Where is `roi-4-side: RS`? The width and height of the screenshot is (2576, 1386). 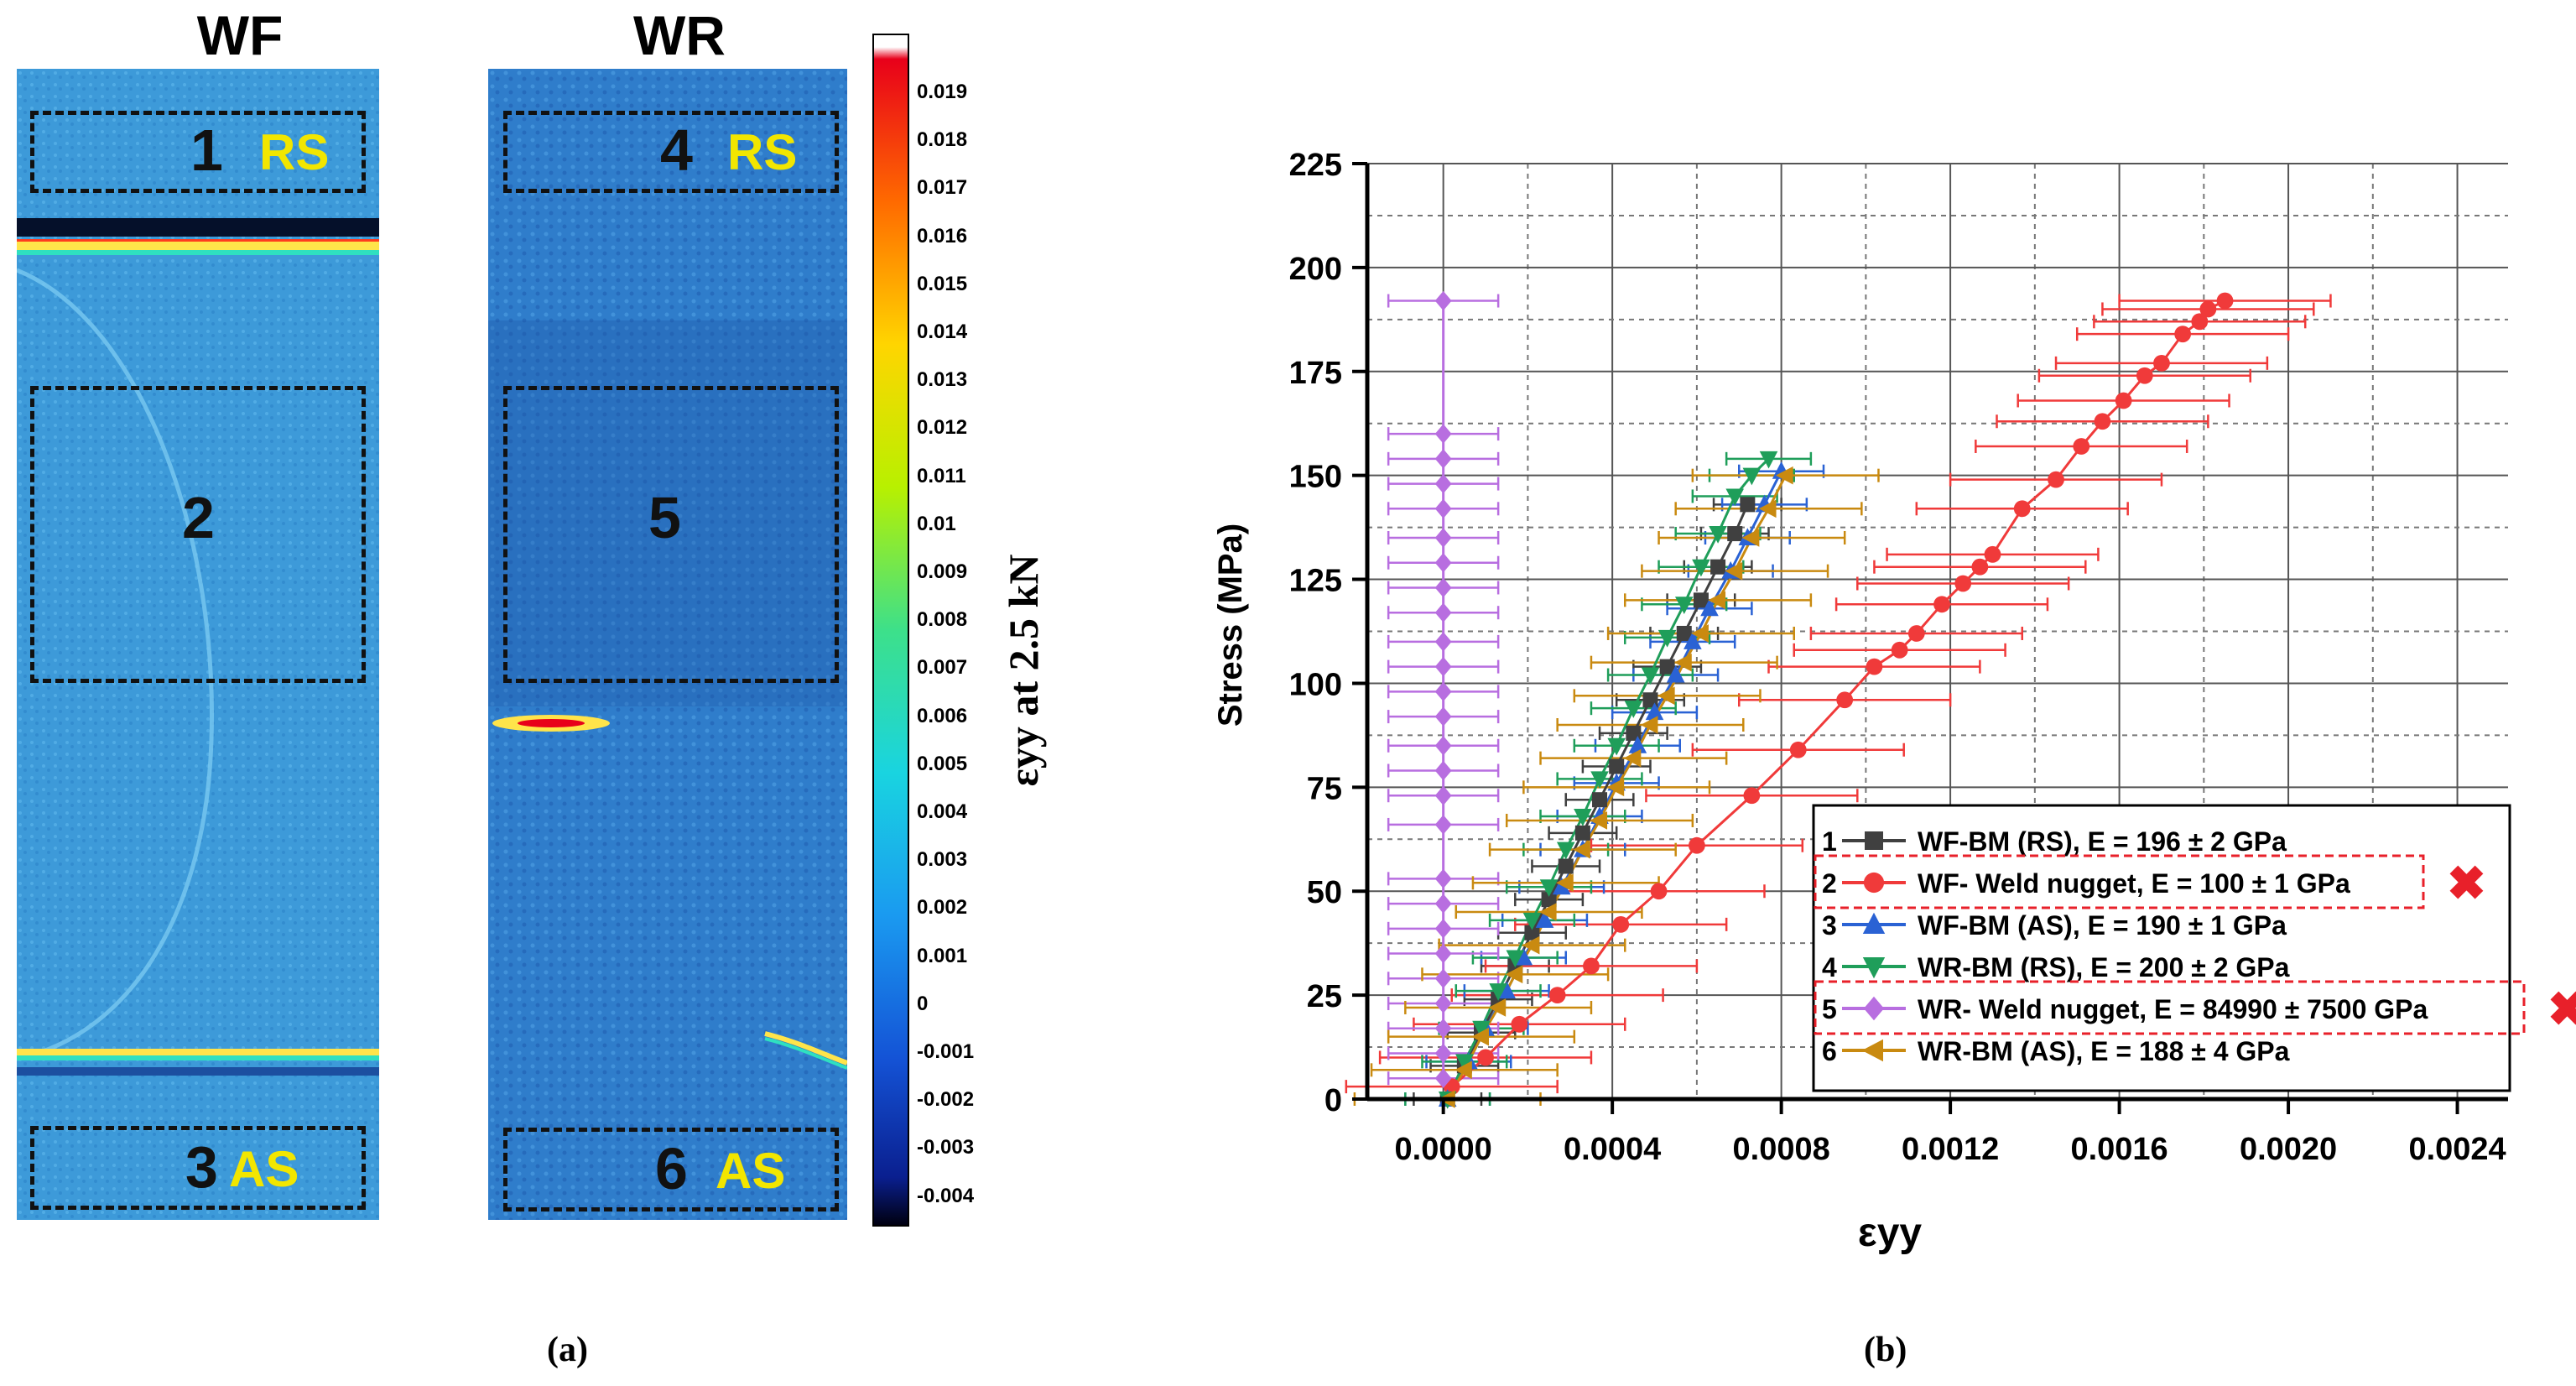 roi-4-side: RS is located at coordinates (762, 152).